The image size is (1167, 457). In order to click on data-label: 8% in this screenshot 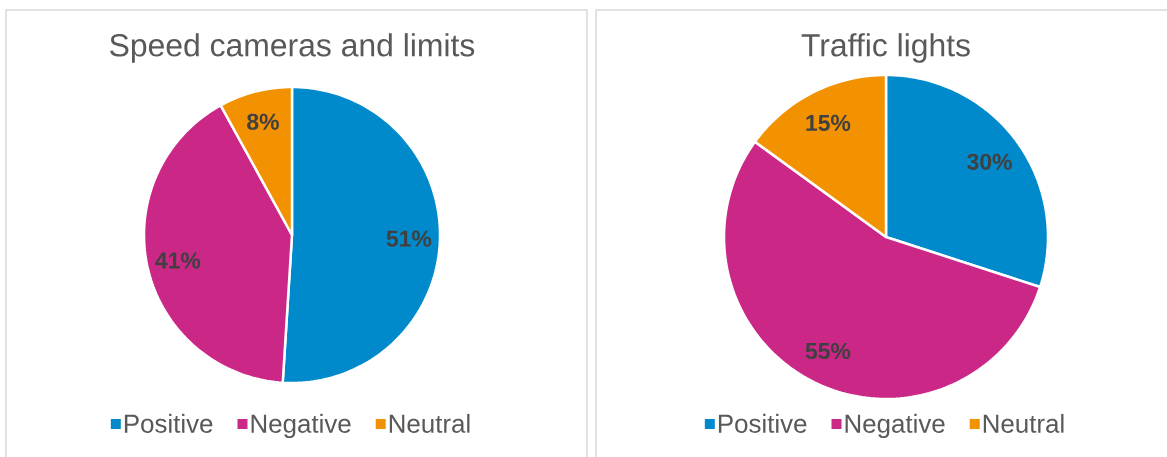, I will do `click(263, 121)`.